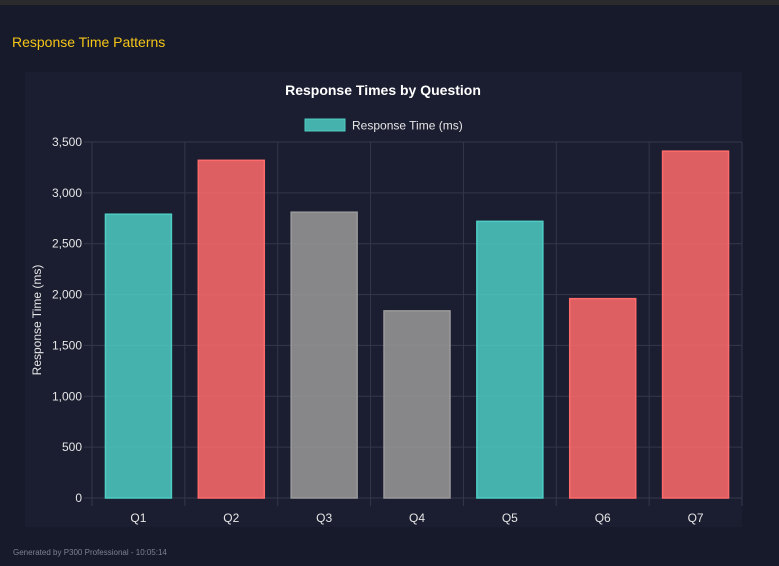  What do you see at coordinates (417, 518) in the screenshot?
I see `x-tick-label: Q4` at bounding box center [417, 518].